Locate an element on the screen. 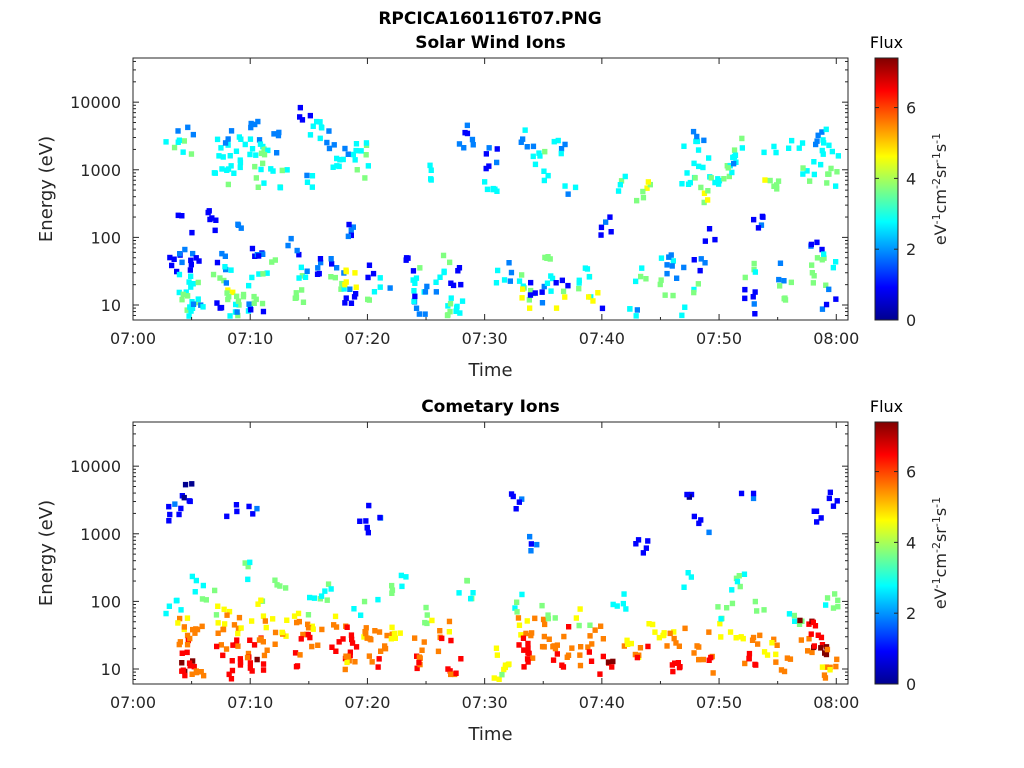 The image size is (1024, 768). x-tick-label: 07:20 is located at coordinates (367, 702).